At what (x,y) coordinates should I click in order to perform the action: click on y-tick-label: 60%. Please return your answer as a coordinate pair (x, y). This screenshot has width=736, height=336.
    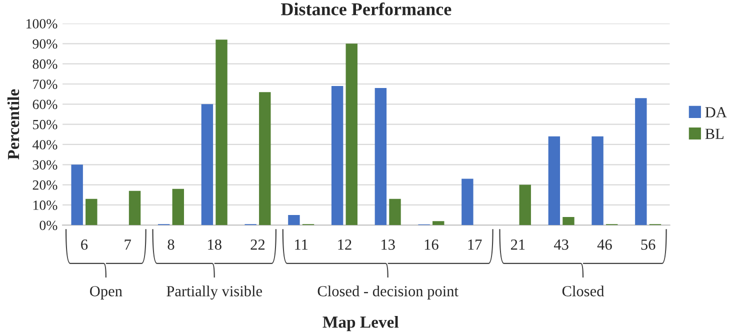
    Looking at the image, I should click on (45, 105).